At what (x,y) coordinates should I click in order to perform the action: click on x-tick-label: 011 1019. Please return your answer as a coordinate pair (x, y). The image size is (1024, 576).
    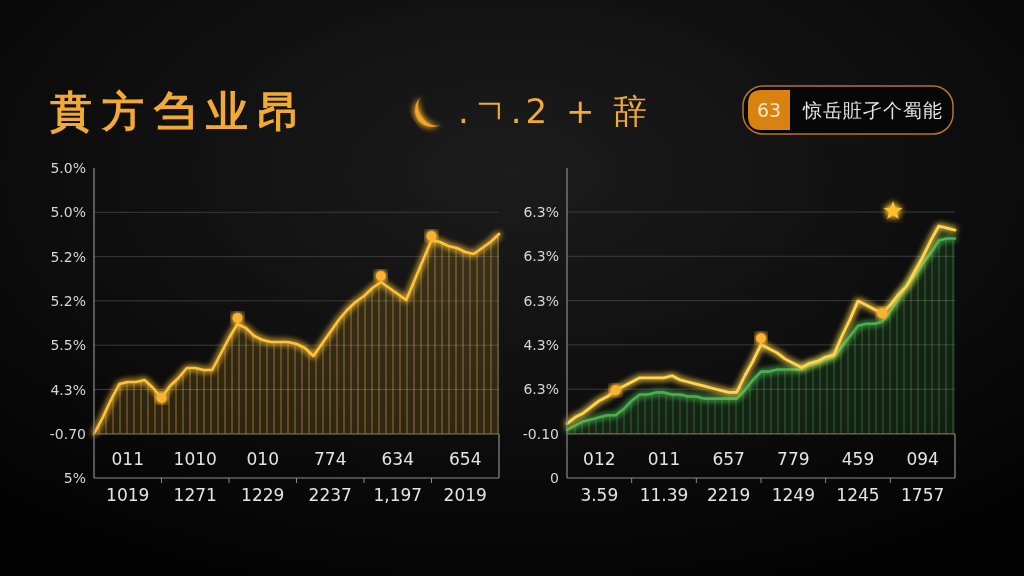
    Looking at the image, I should click on (128, 477).